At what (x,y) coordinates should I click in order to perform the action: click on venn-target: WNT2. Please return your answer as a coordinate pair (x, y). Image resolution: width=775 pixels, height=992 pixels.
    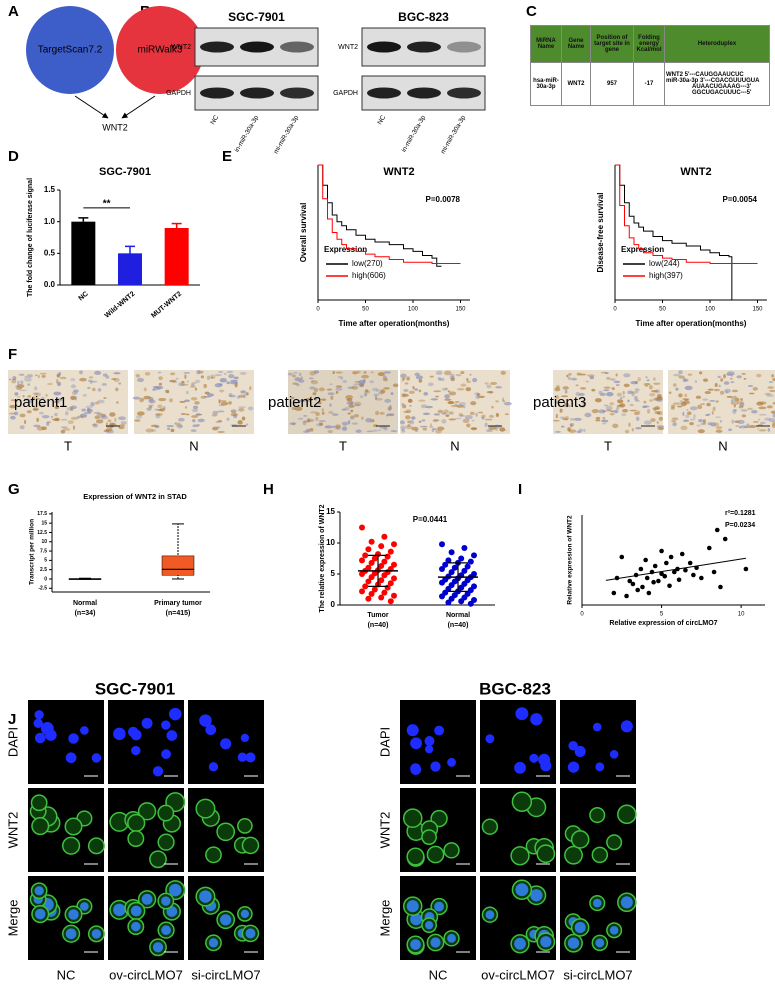
    Looking at the image, I should click on (115, 127).